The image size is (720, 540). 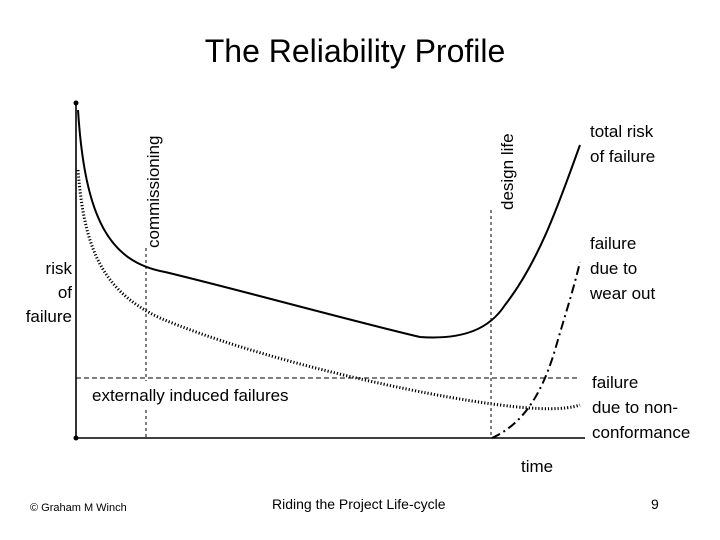 What do you see at coordinates (507, 171) in the screenshot?
I see `design-life-label: design life` at bounding box center [507, 171].